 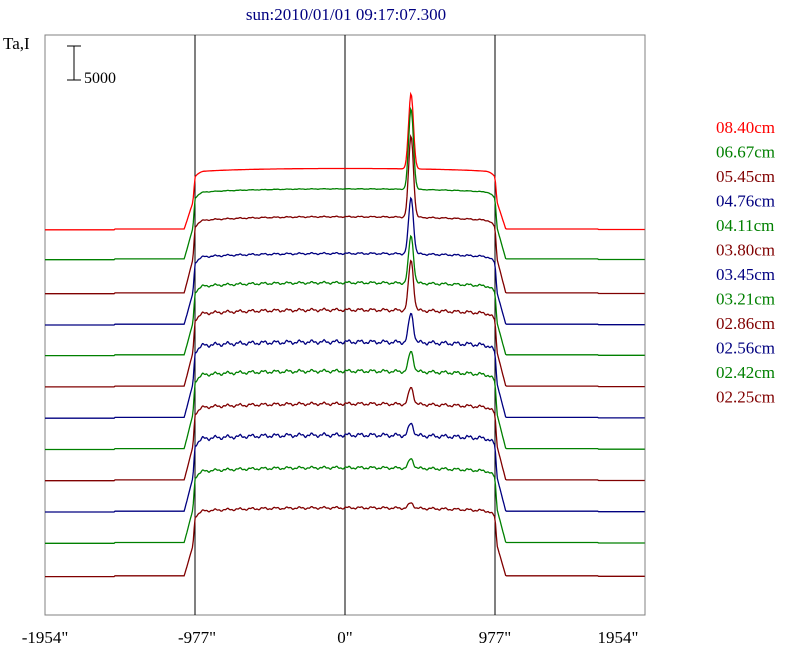 What do you see at coordinates (346, 14) in the screenshot?
I see `chart-title: sun:2010/01/01 09:17:07.300` at bounding box center [346, 14].